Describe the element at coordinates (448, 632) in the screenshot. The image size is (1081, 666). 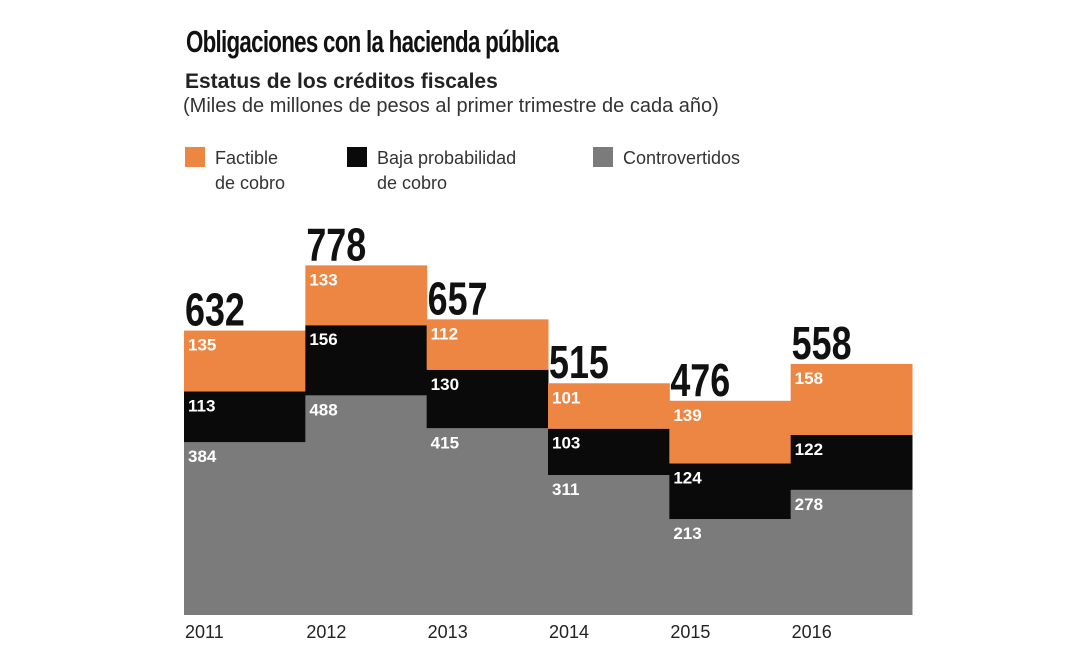
I see `x-tick-label: 2013` at that location.